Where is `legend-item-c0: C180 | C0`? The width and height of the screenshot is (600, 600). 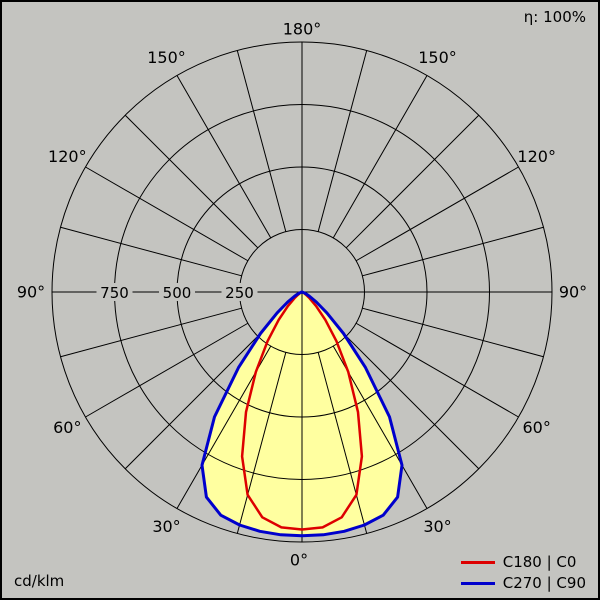 legend-item-c0: C180 | C0 is located at coordinates (523, 562).